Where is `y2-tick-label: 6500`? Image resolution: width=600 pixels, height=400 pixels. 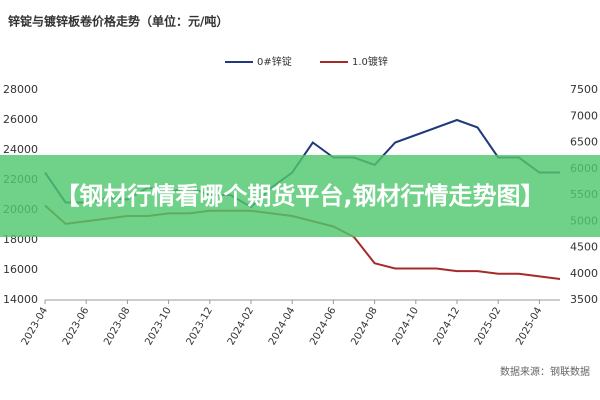 y2-tick-label: 6500 is located at coordinates (584, 142).